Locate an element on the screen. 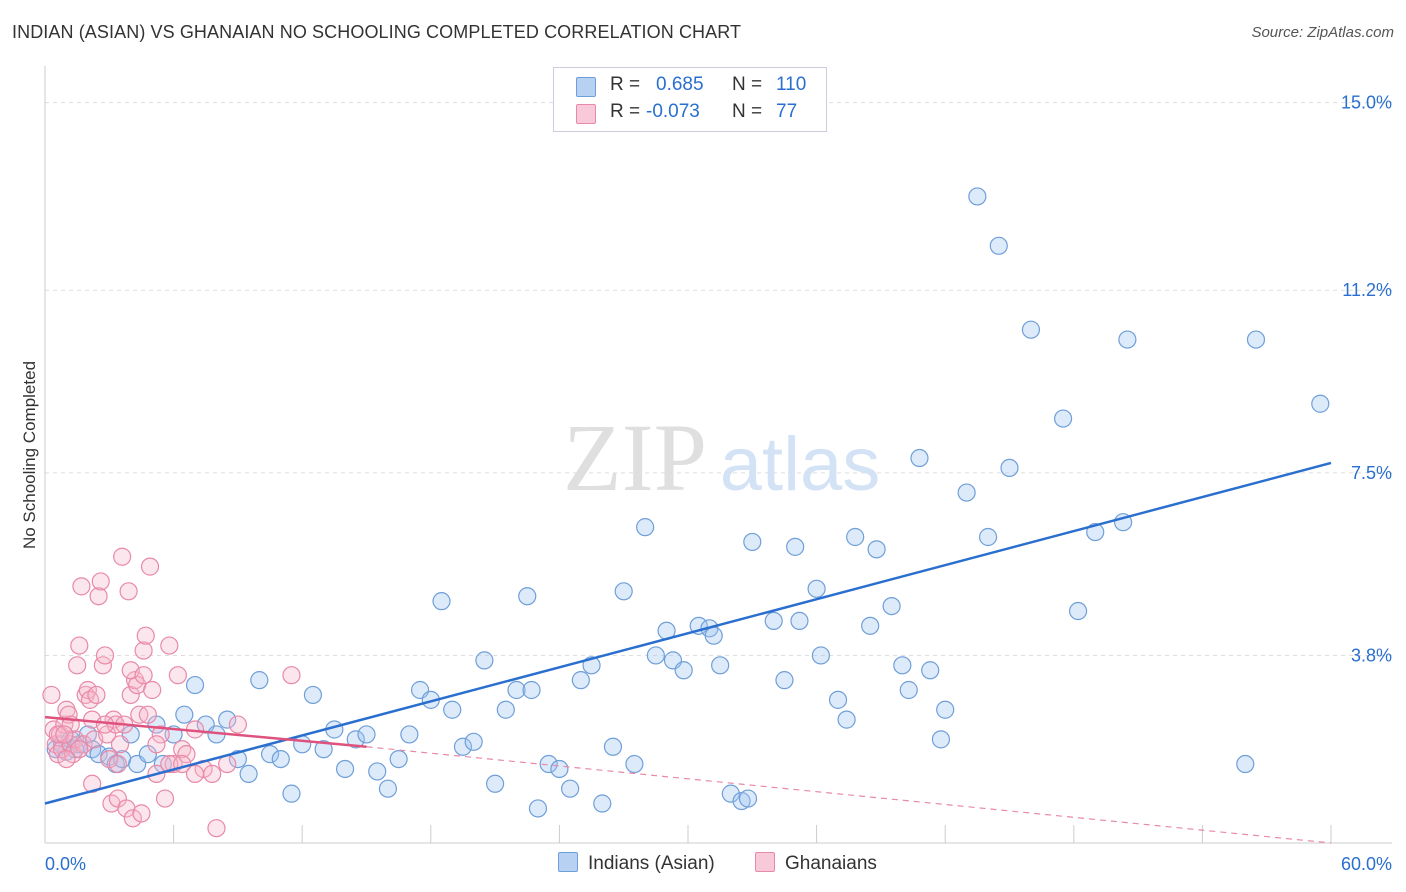  correlation-legend: R = 0.685 N = 110 R = -0.073 N = 77 is located at coordinates (690, 99).